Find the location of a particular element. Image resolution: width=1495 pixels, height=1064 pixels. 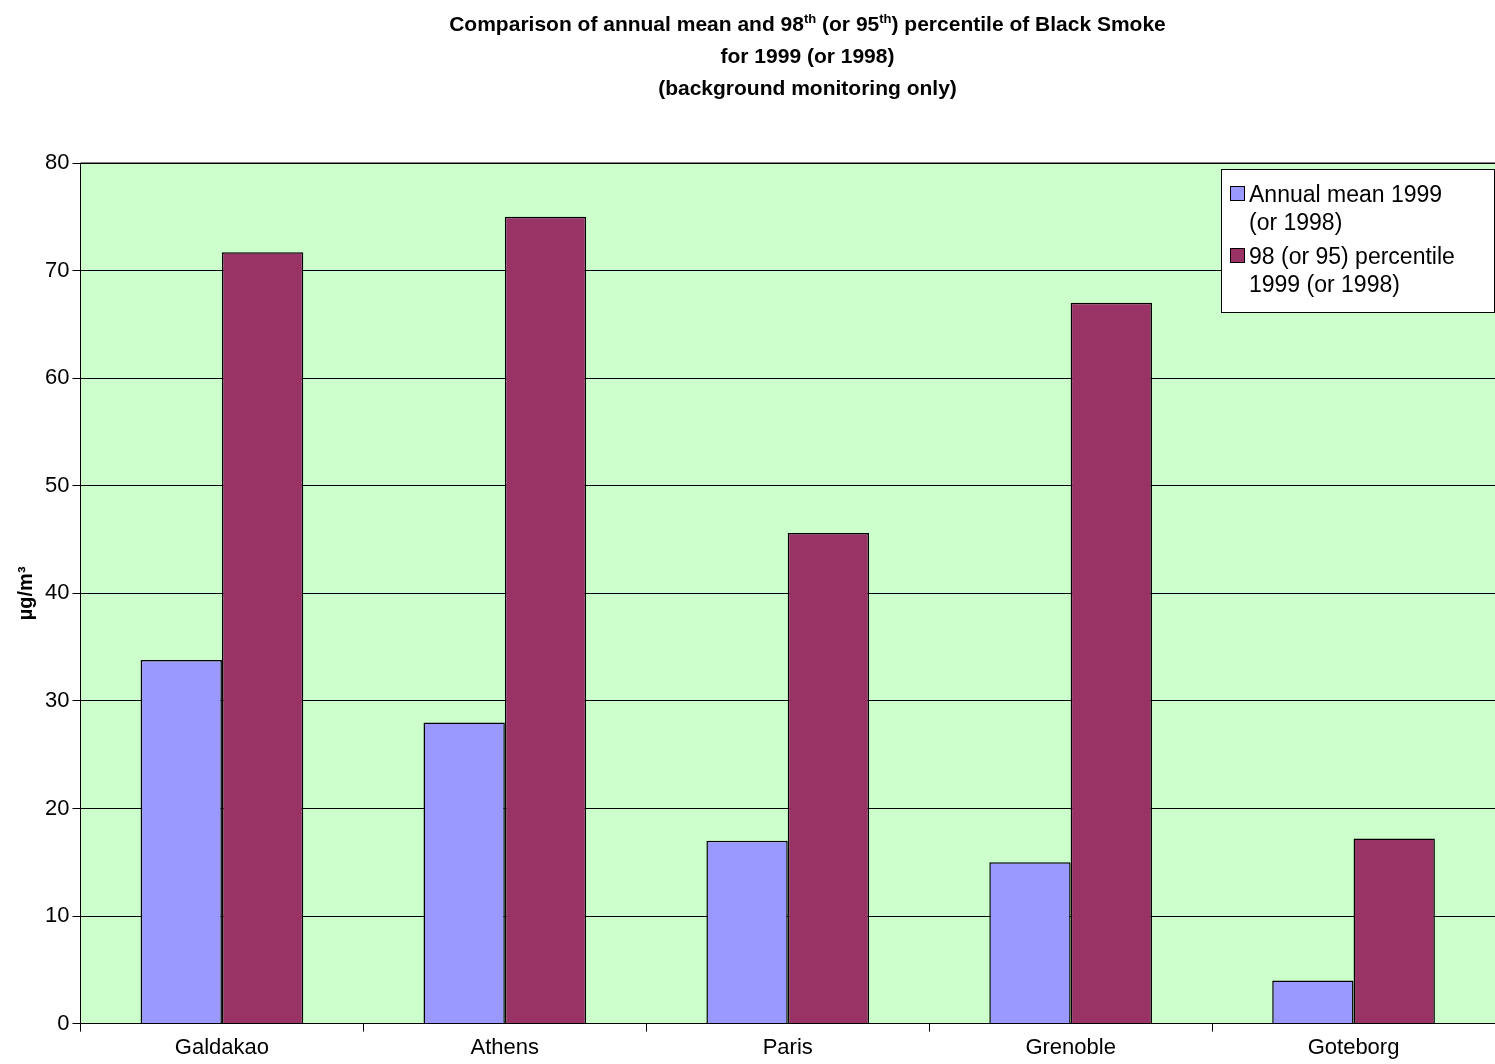

y-tick-label: 50 is located at coordinates (57, 484).